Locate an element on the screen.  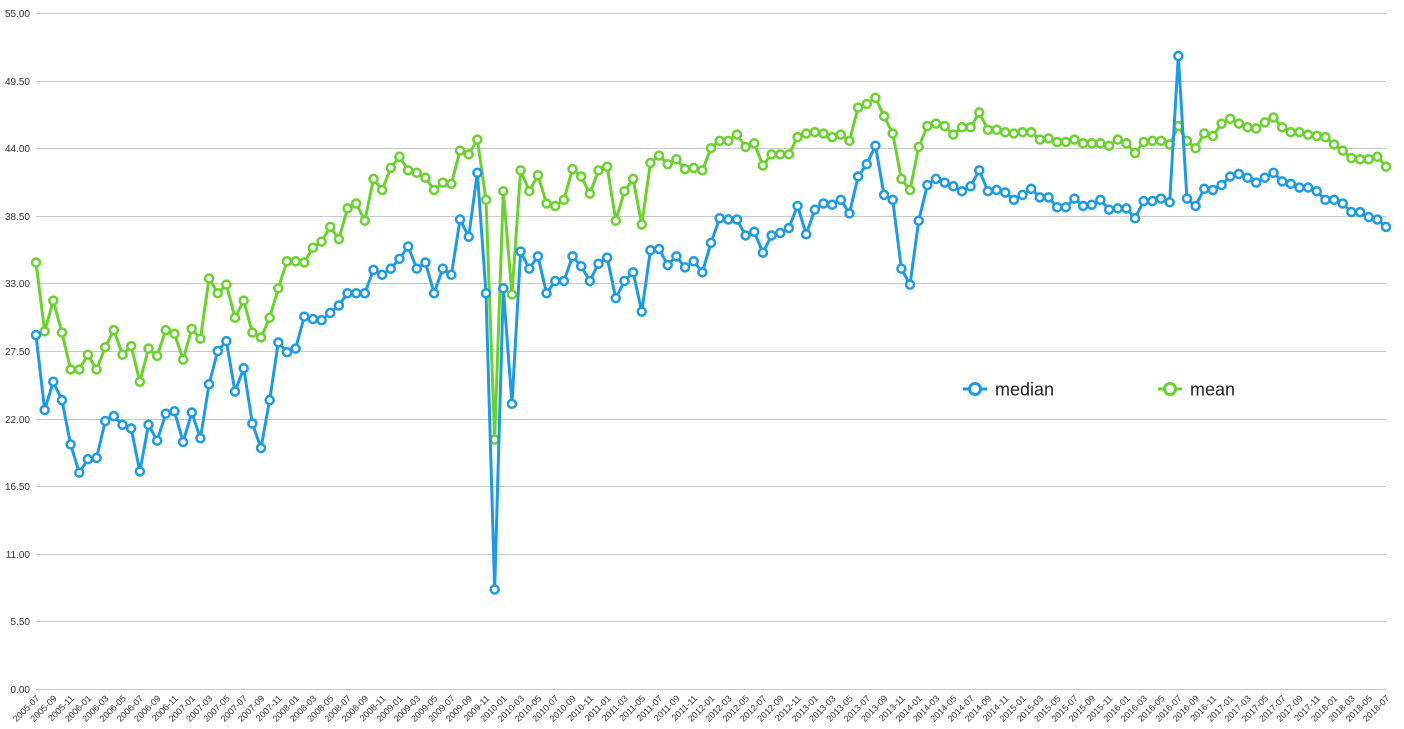
y-tick-label: 5.50 is located at coordinates (21, 622).